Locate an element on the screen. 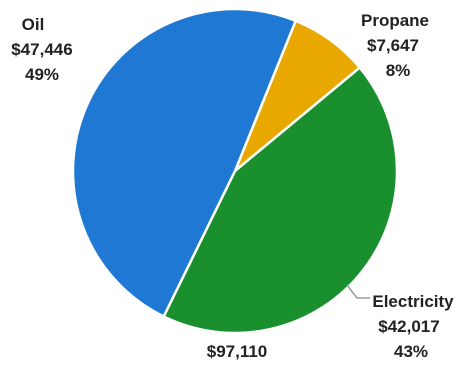 This screenshot has height=371, width=471. propane-name-label: Propane is located at coordinates (395, 20).